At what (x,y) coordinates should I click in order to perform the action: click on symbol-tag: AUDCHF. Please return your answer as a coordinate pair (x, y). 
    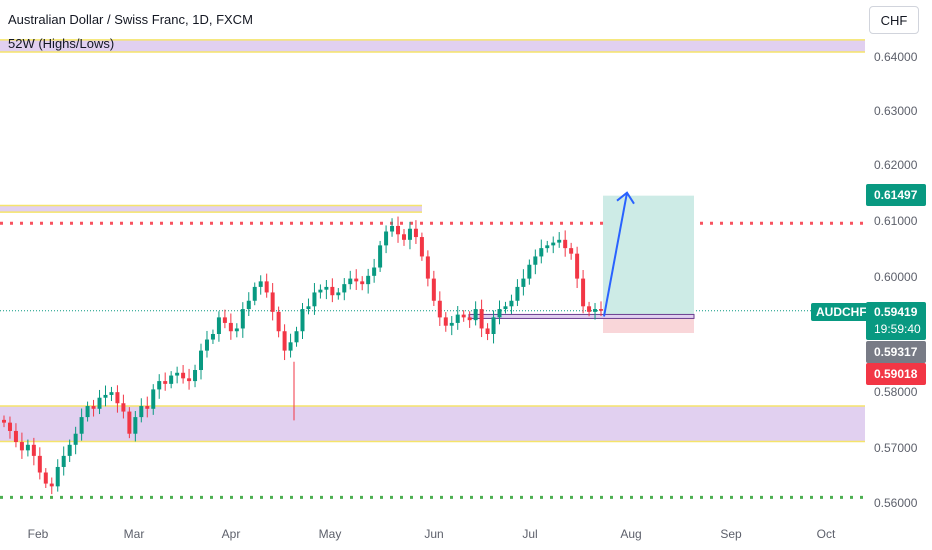
    Looking at the image, I should click on (841, 312).